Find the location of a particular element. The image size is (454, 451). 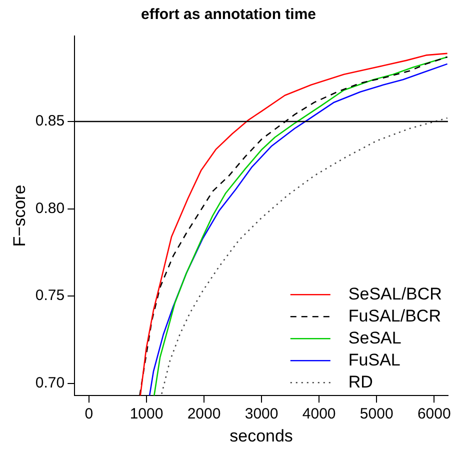

x-tick-label: 4000 is located at coordinates (319, 414).